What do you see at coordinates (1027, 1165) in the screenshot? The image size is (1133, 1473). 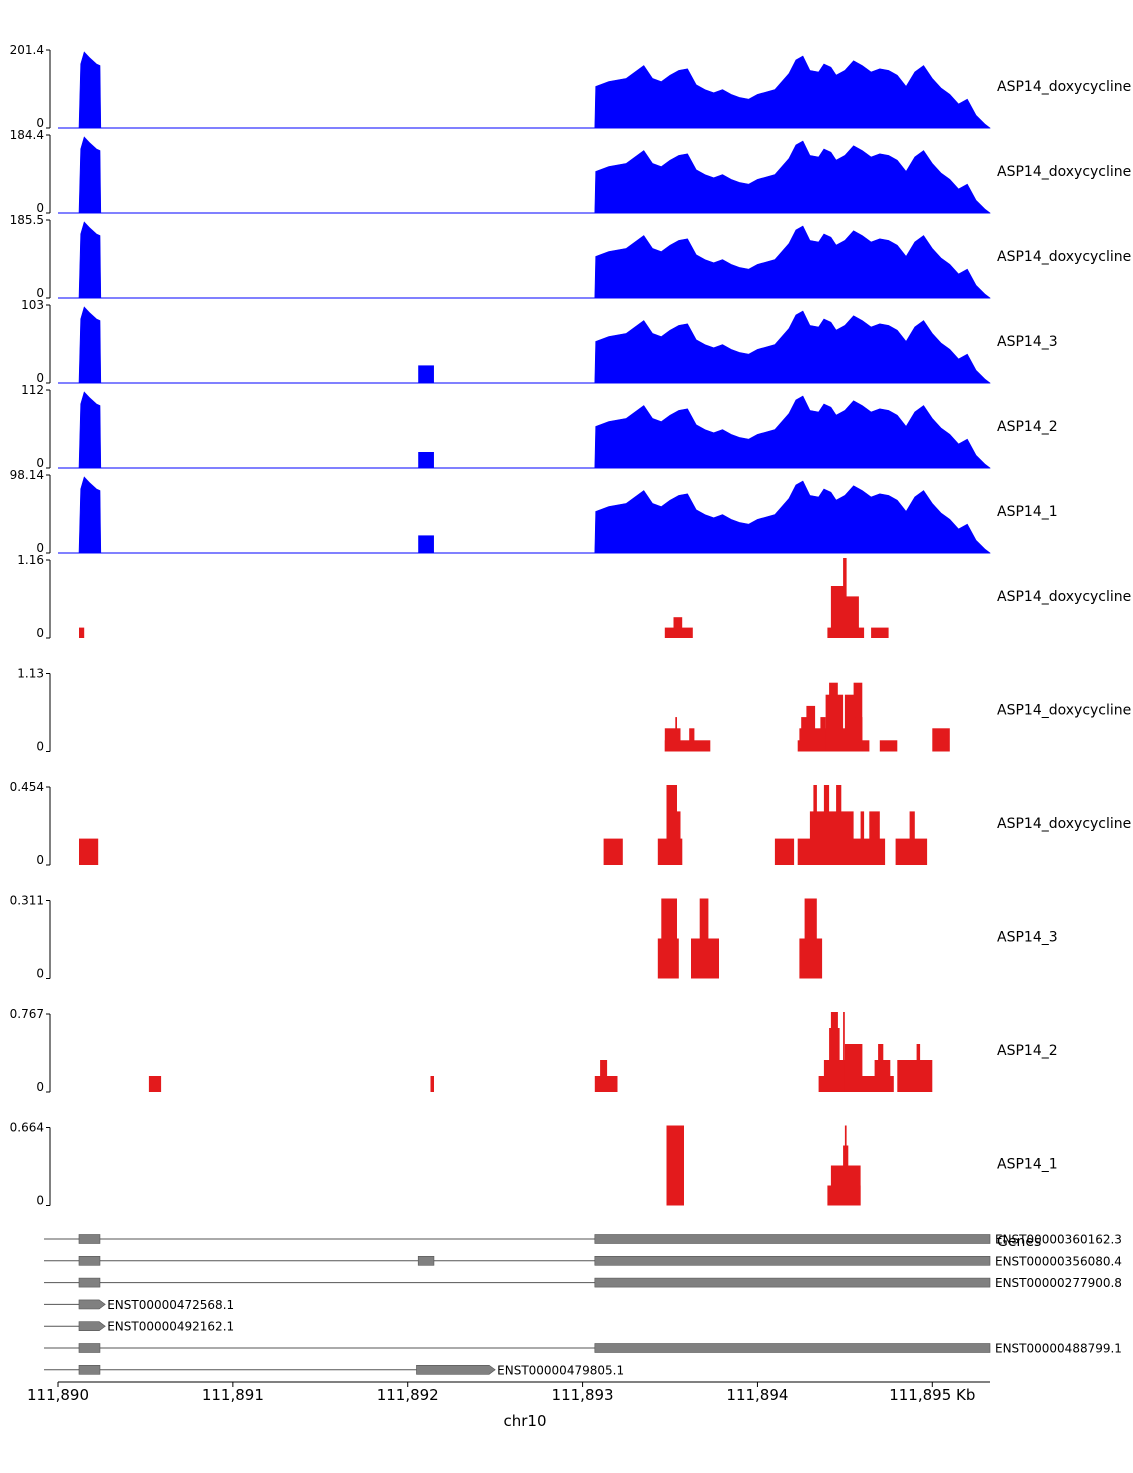 I see `track-label: ASP14_1` at bounding box center [1027, 1165].